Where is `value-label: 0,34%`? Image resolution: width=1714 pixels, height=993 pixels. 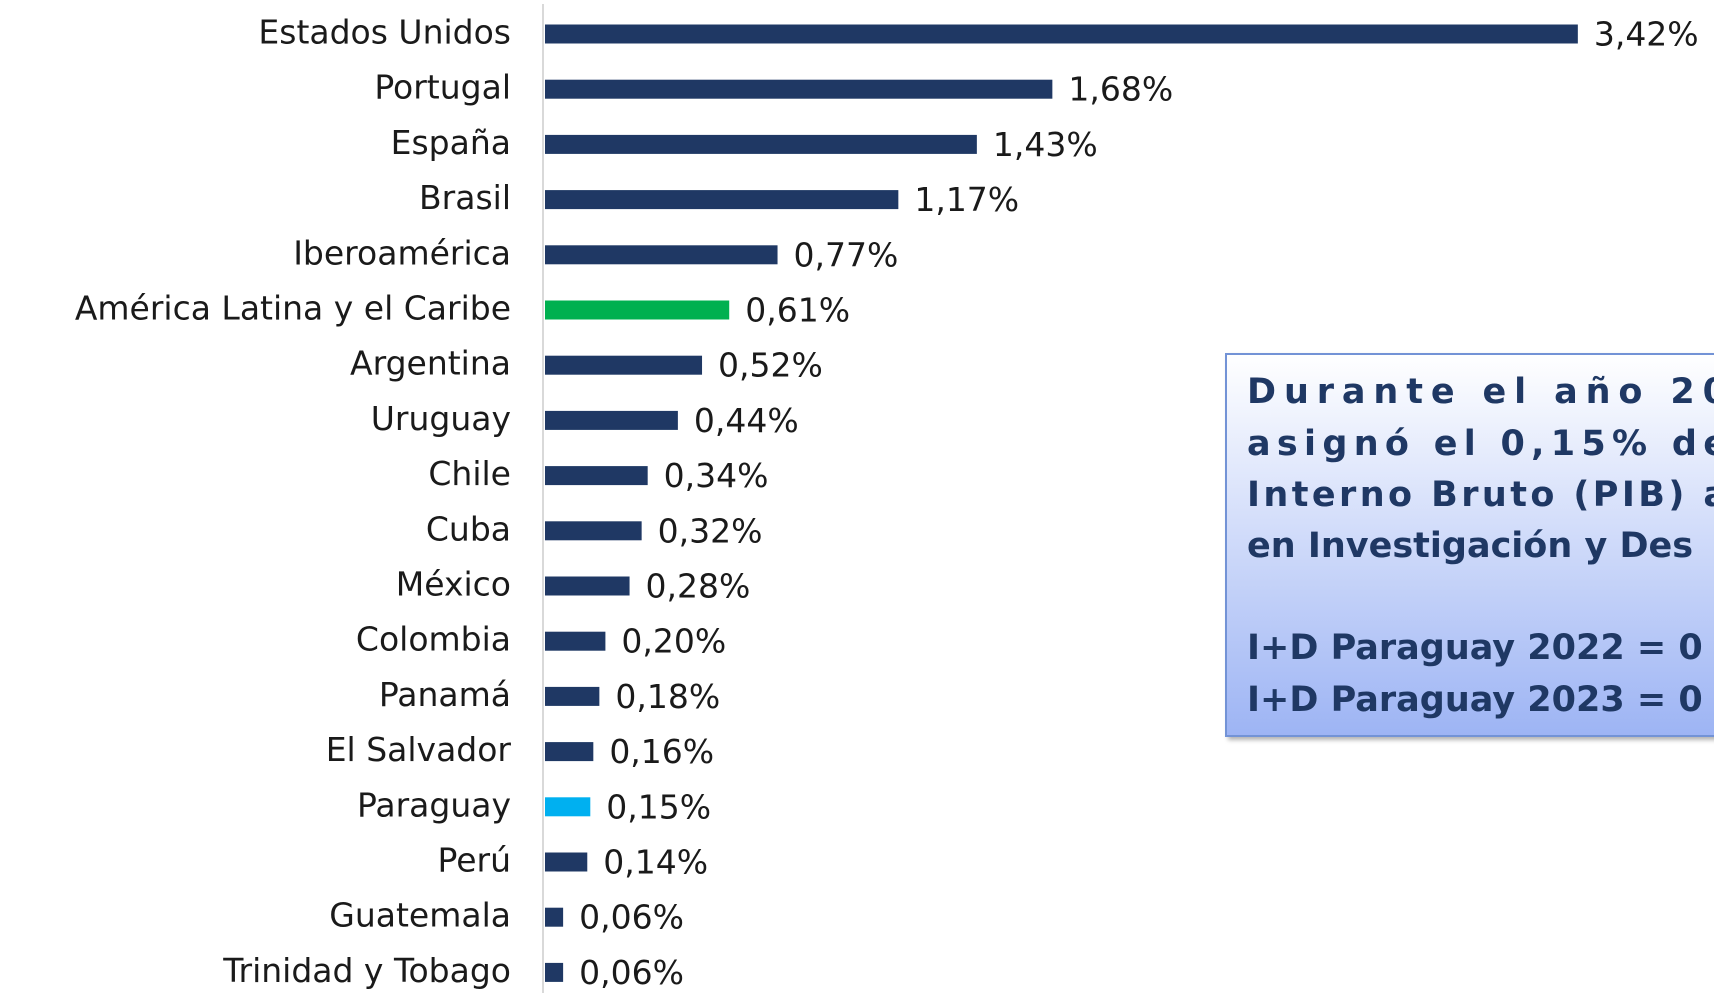 value-label: 0,34% is located at coordinates (716, 475).